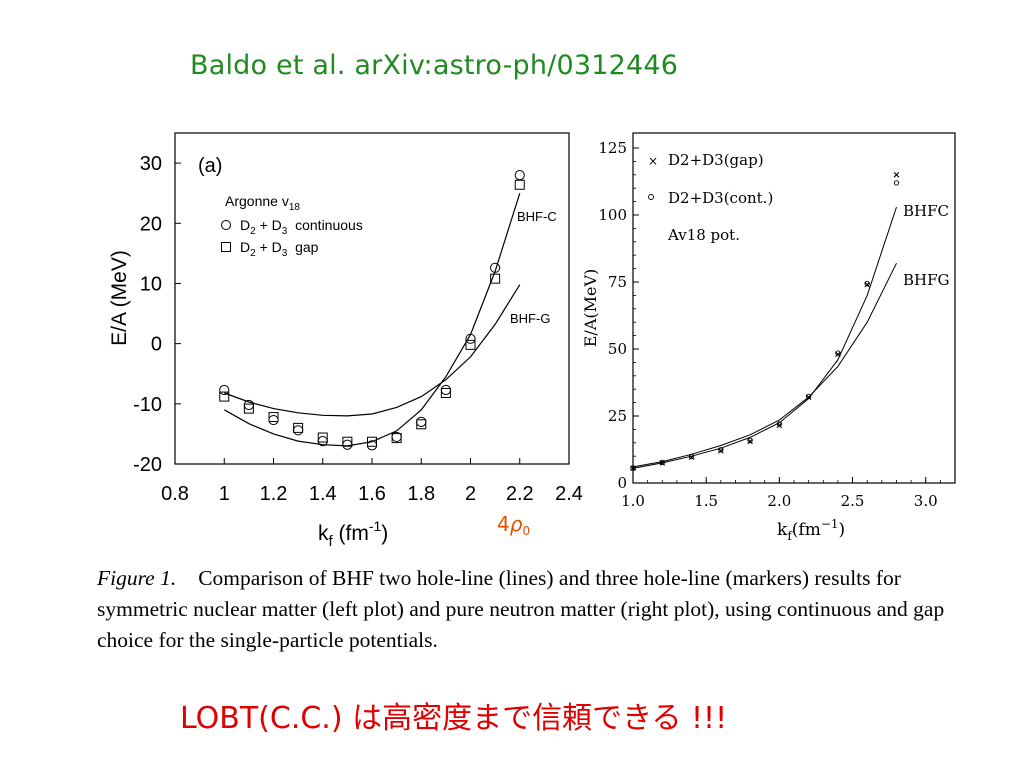  I want to click on right-plot-frame, so click(794, 308).